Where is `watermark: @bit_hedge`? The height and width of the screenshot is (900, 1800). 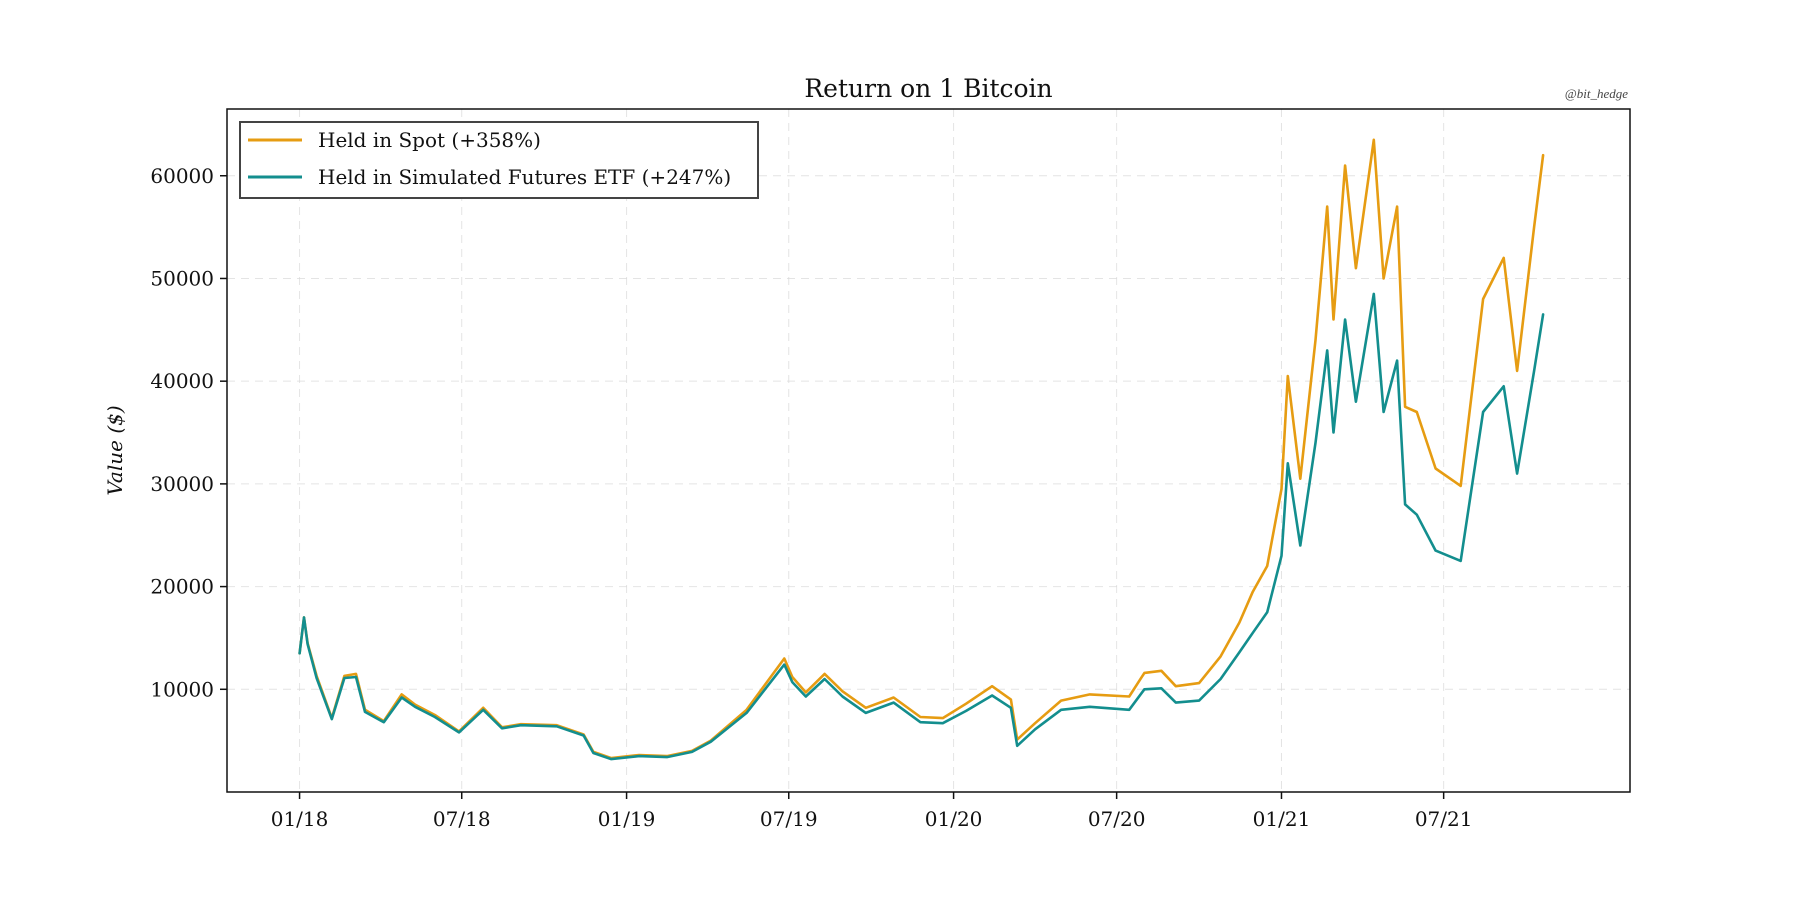
watermark: @bit_hedge is located at coordinates (1596, 93).